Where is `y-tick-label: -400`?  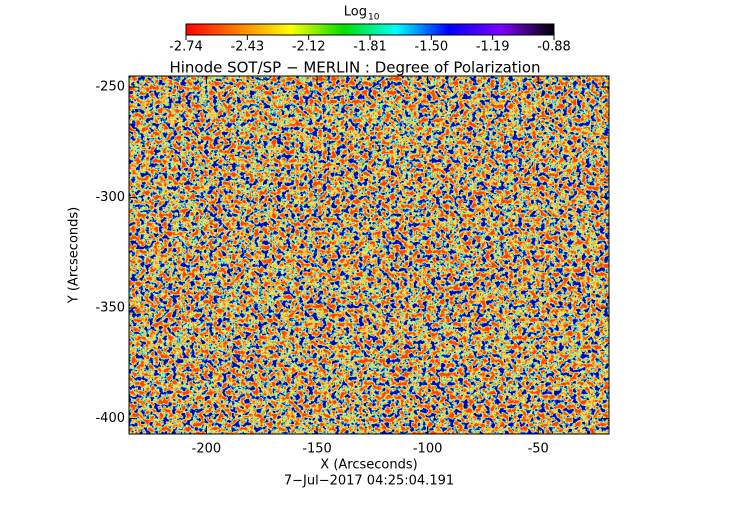
y-tick-label: -400 is located at coordinates (110, 418).